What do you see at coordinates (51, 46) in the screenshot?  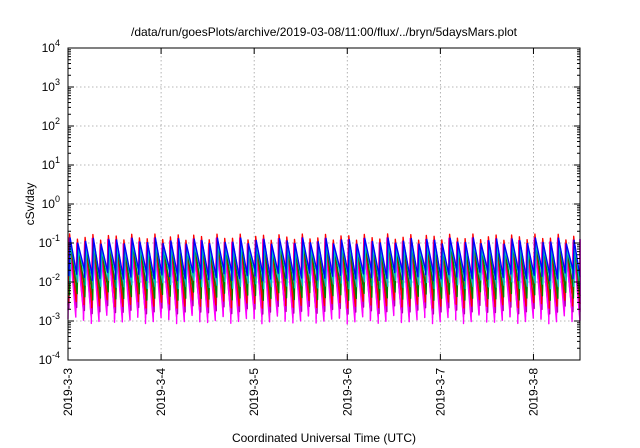 I see `y-tick-label: 10⁴` at bounding box center [51, 46].